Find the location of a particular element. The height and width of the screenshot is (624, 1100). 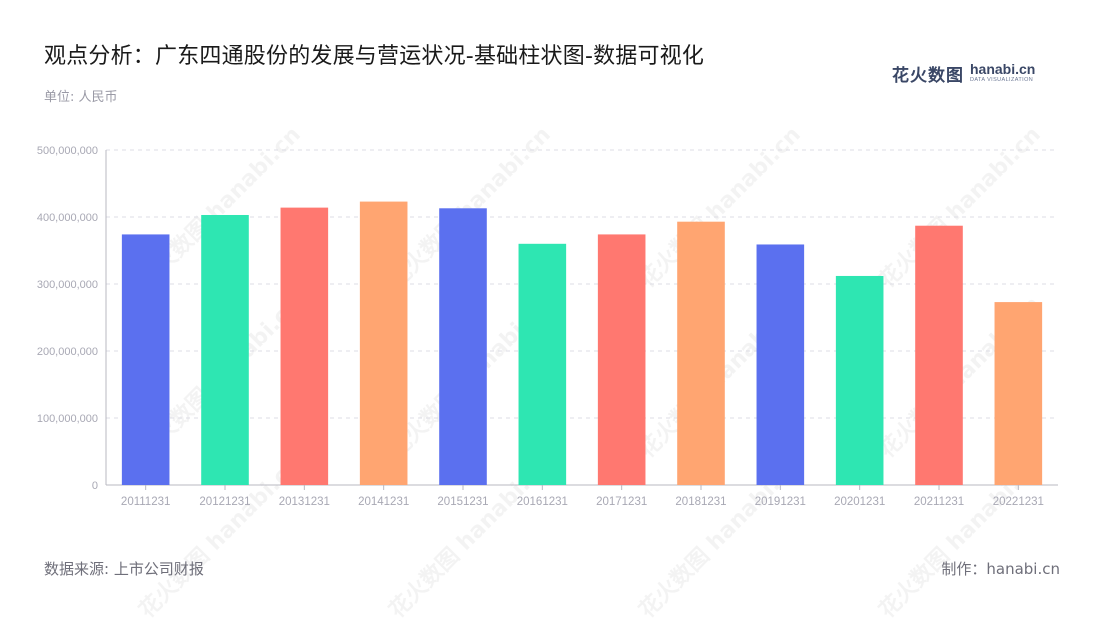

y-tick-label: 200,000,000 is located at coordinates (67, 352).